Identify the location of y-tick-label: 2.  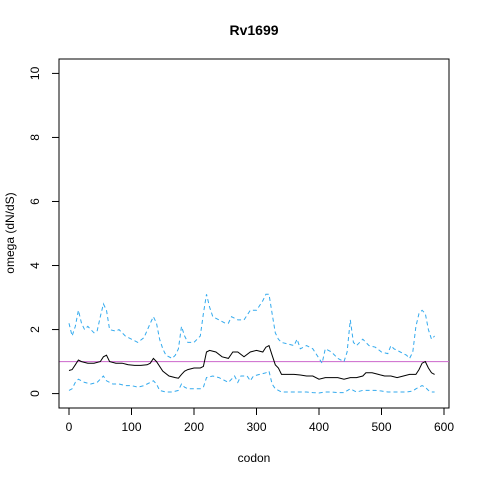
(35, 329).